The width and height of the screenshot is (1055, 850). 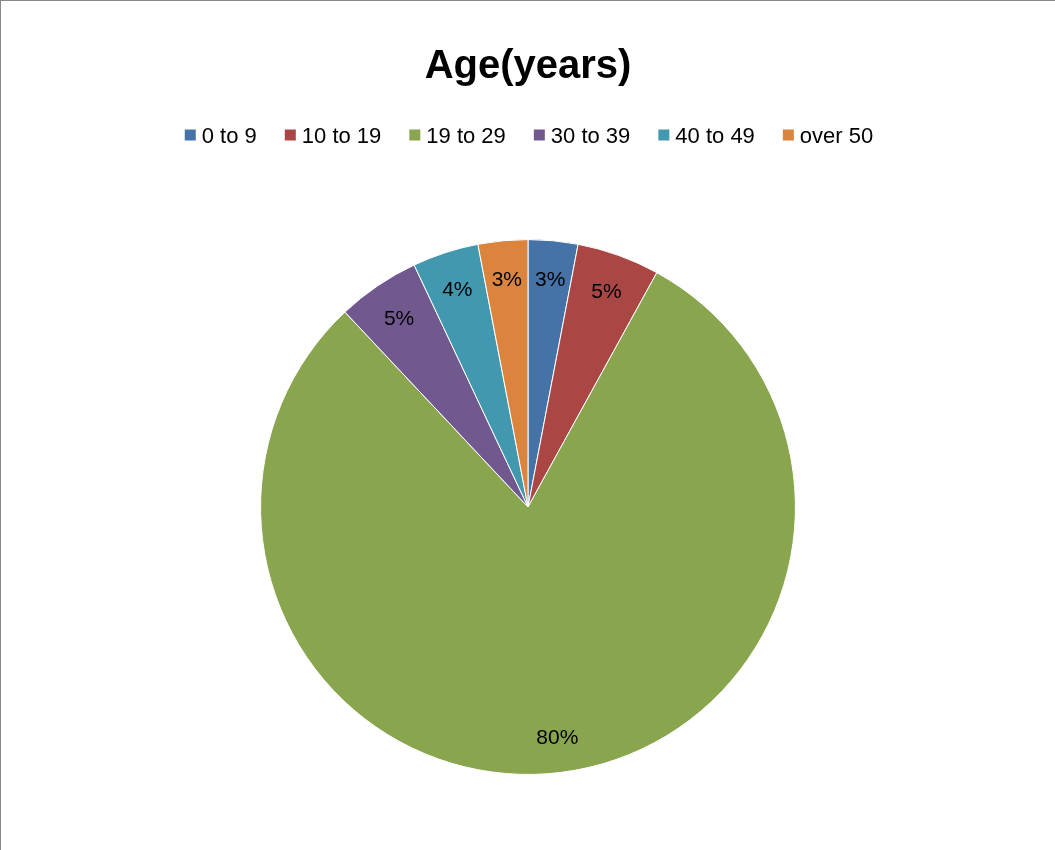 I want to click on legend-label: 19 to 29, so click(x=466, y=135).